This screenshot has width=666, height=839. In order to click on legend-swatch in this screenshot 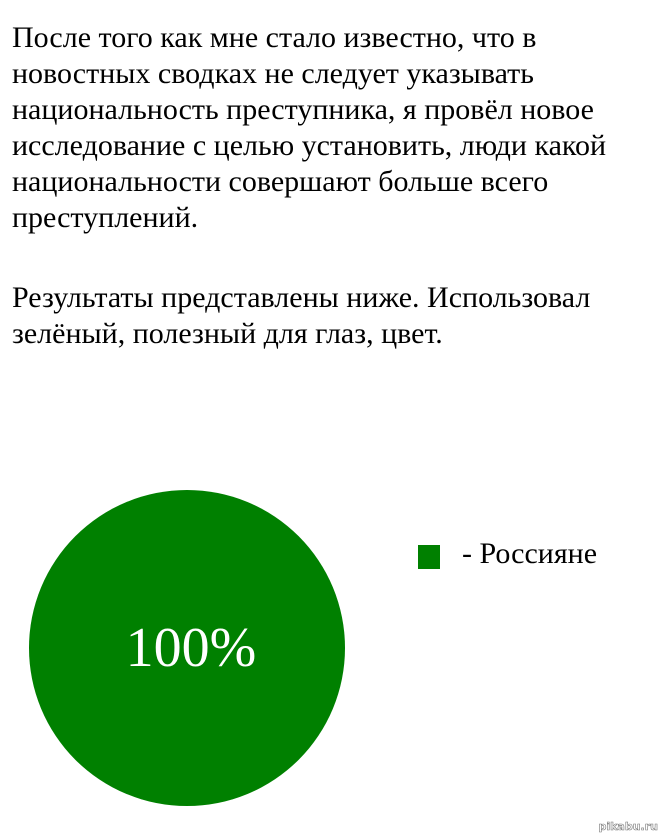, I will do `click(429, 557)`.